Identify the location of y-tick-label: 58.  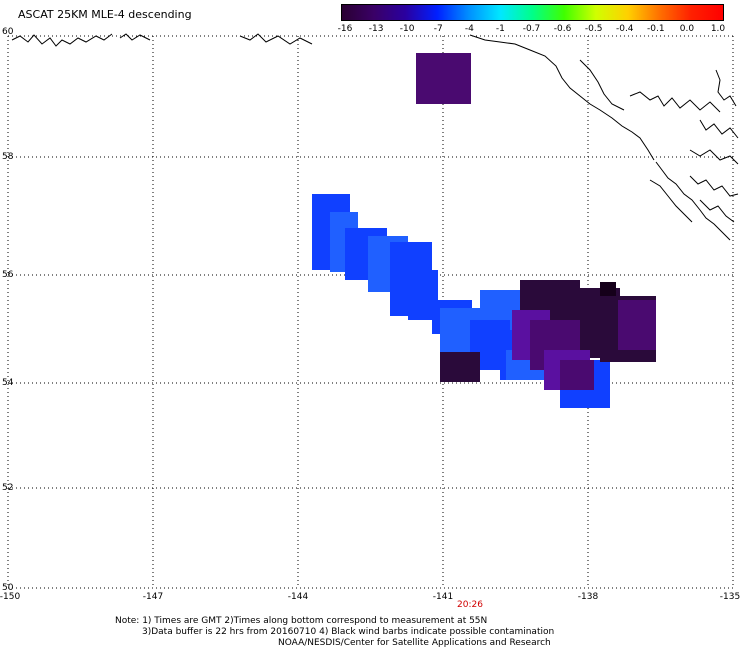
(8, 157).